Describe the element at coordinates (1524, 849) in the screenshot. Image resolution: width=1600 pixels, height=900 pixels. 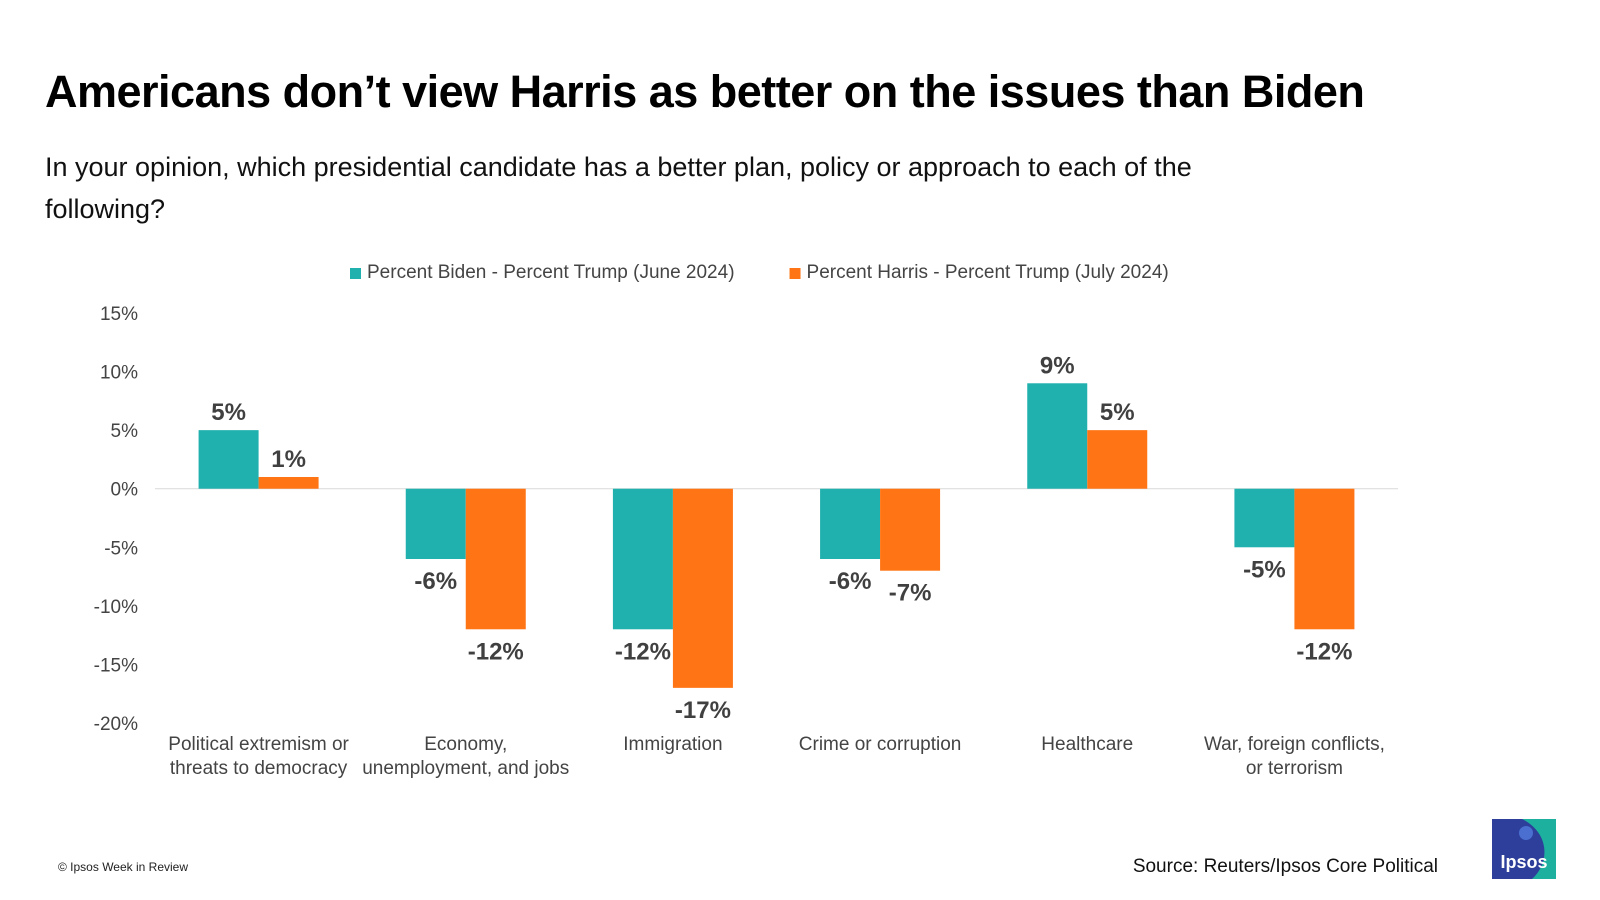
I see `ipsos-logo: Ipsos` at that location.